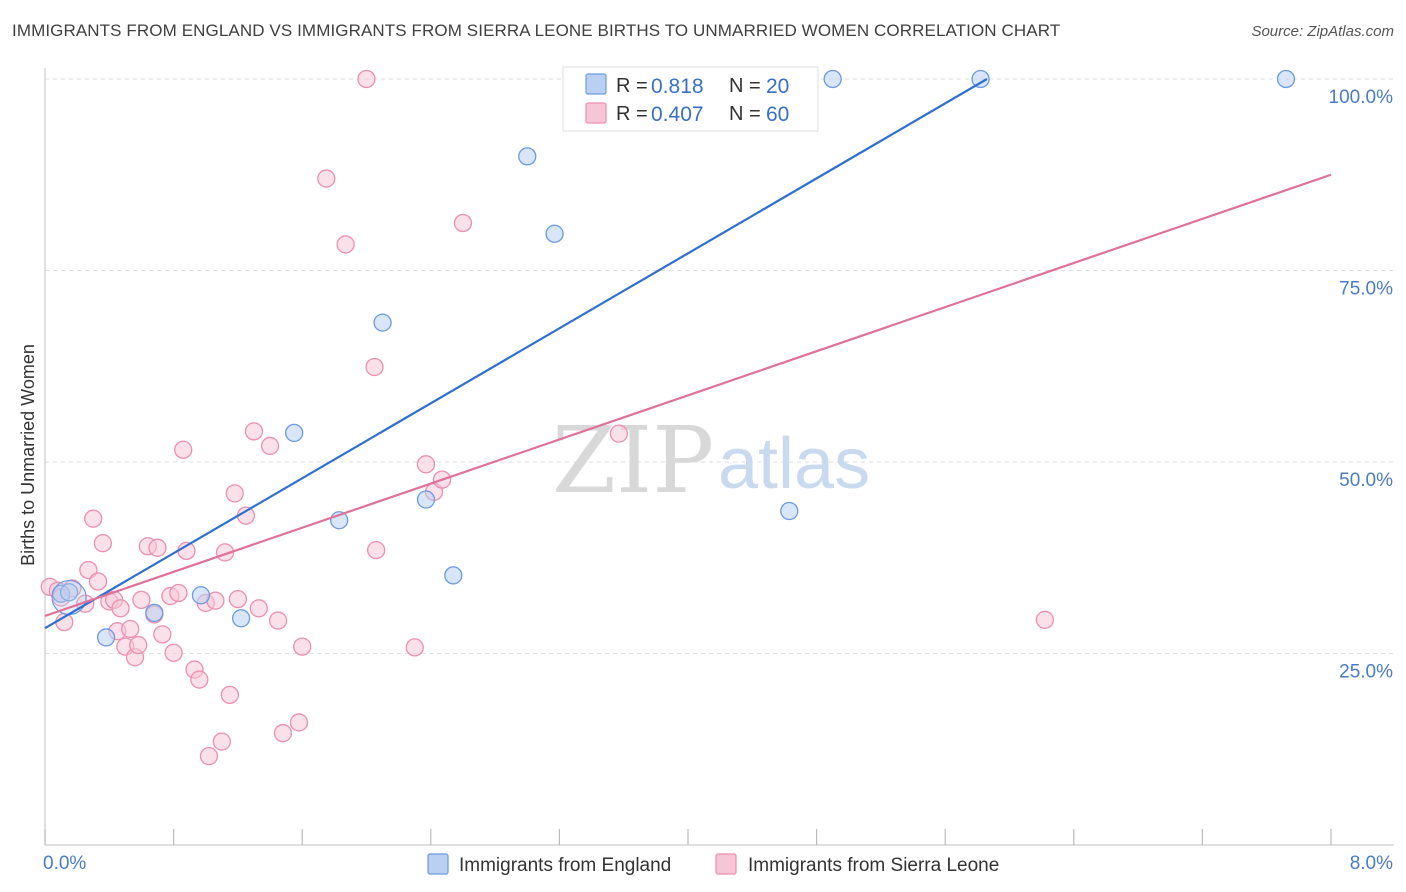 The height and width of the screenshot is (892, 1406). Describe the element at coordinates (777, 114) in the screenshot. I see `legend-n-value-sierra-leone: 60` at that location.